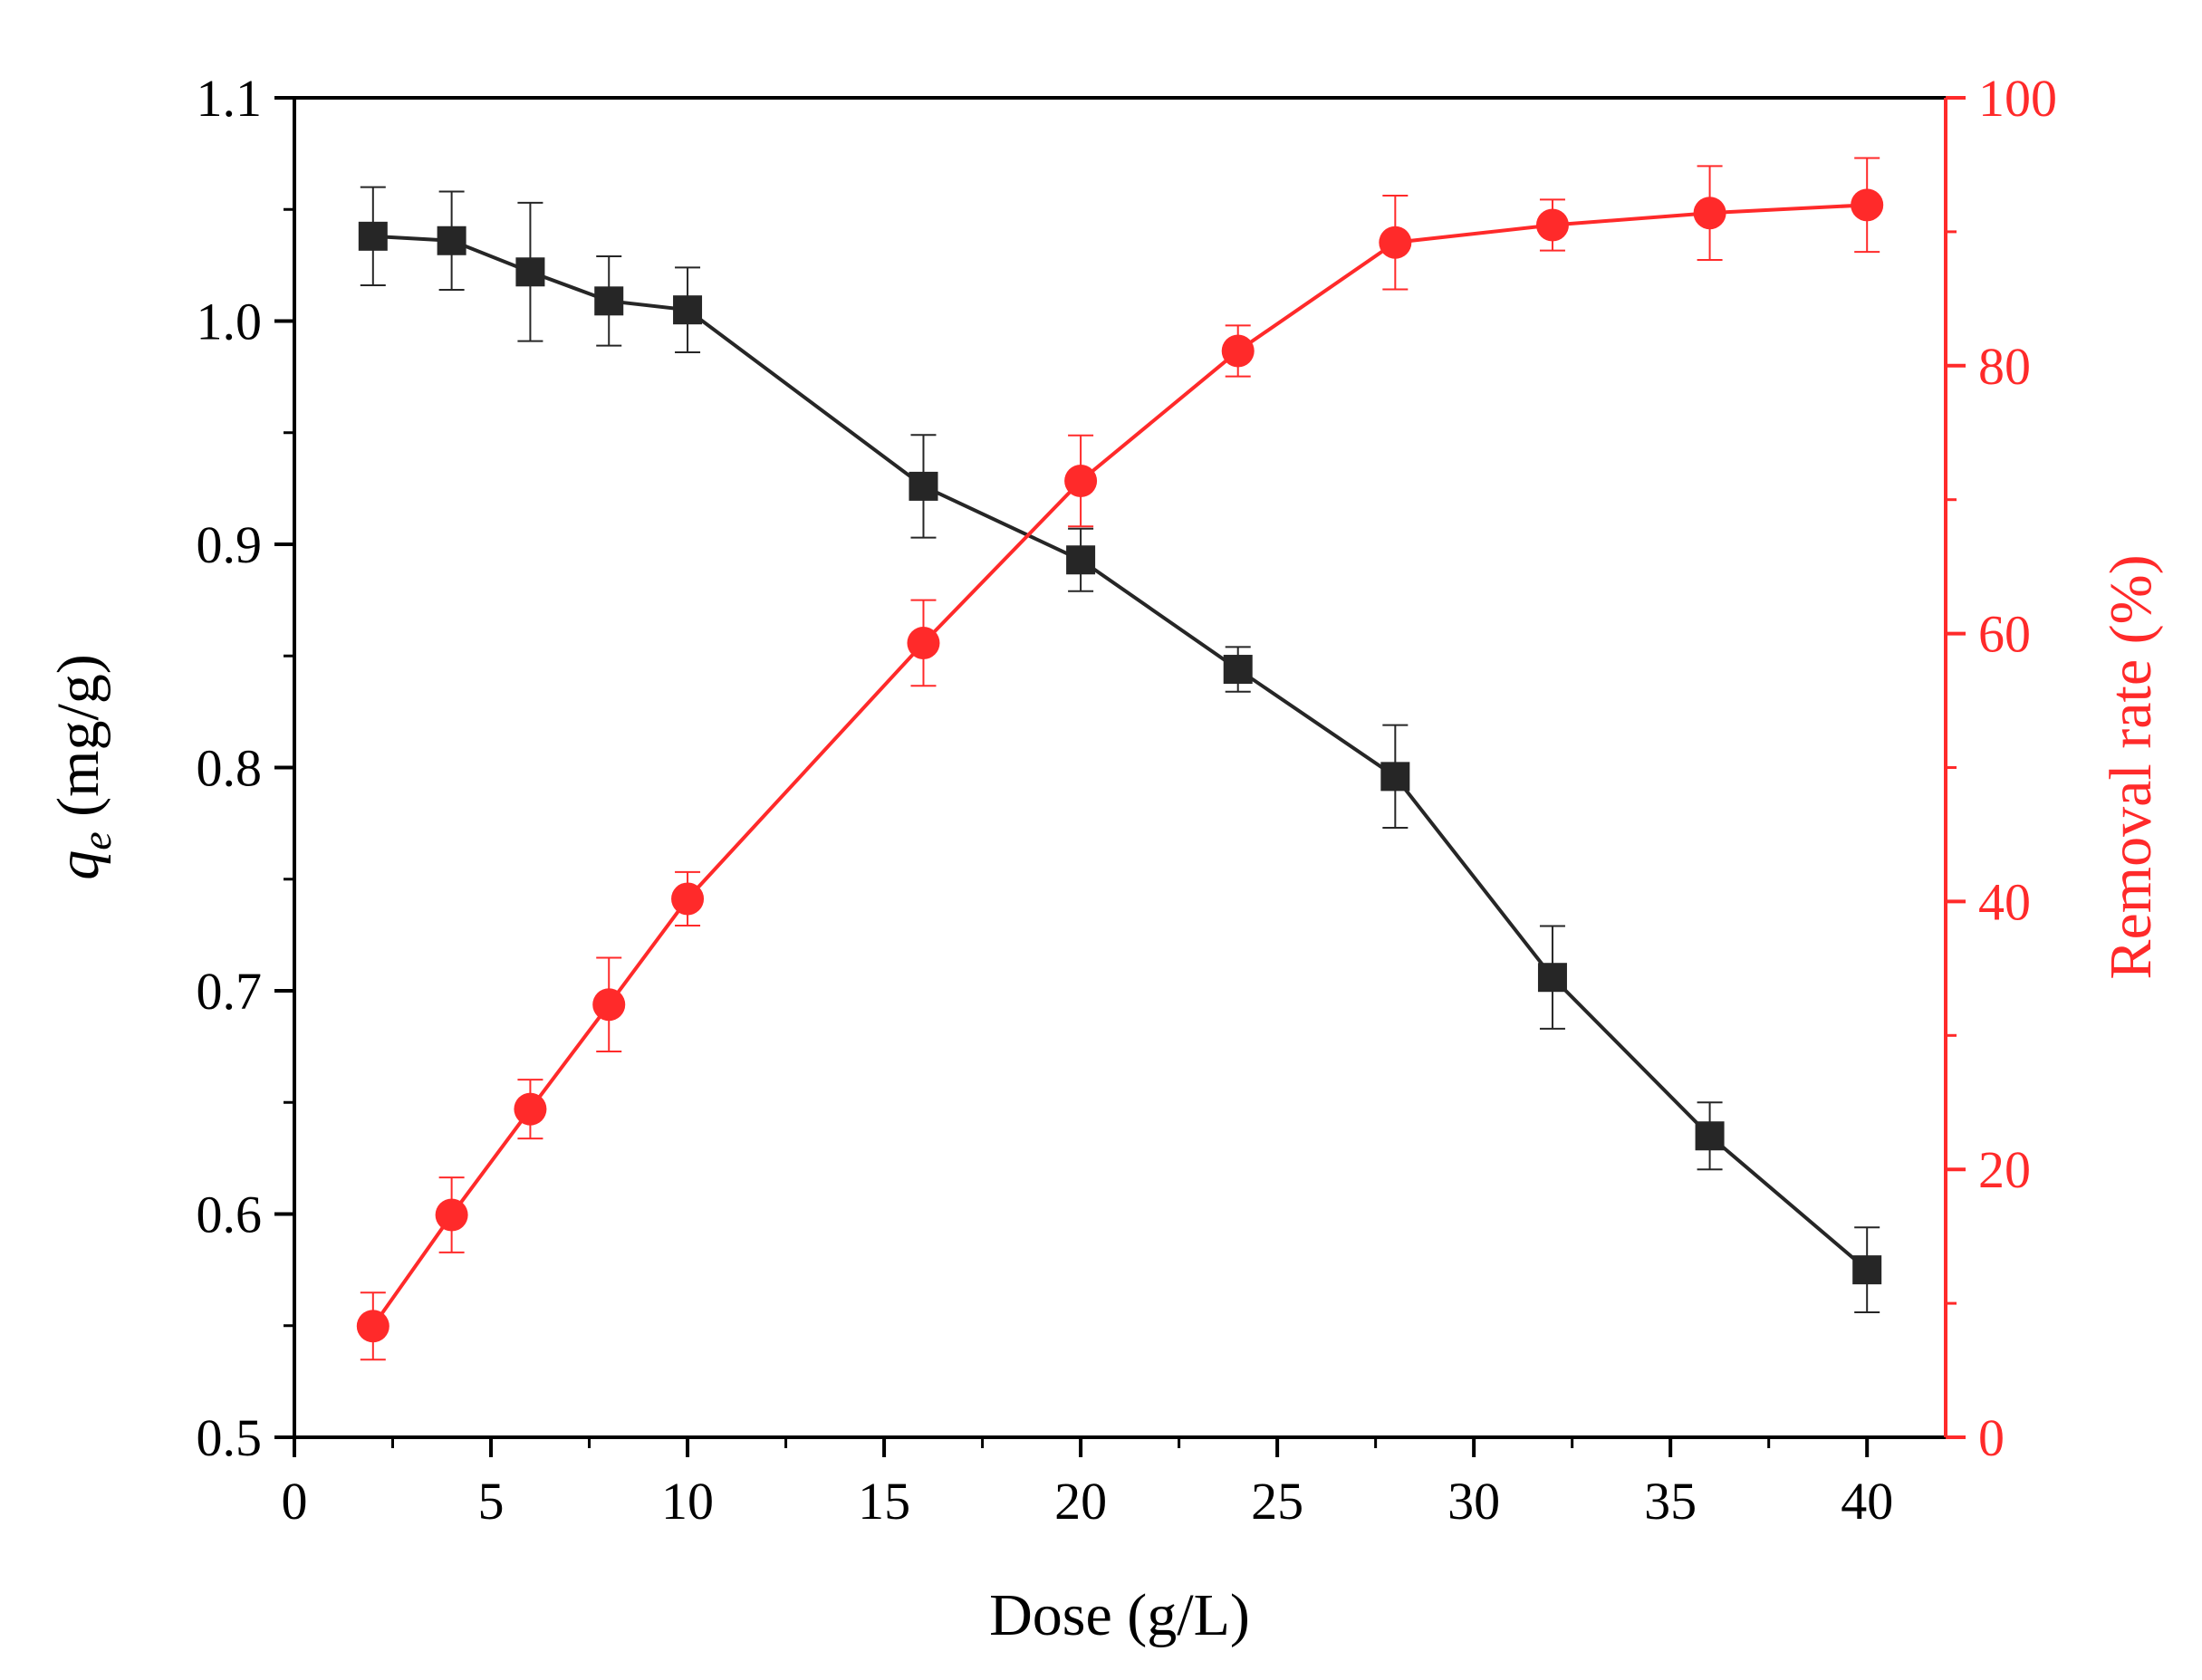 The height and width of the screenshot is (1680, 2202). Describe the element at coordinates (1473, 1501) in the screenshot. I see `x-tick-label: 30` at that location.